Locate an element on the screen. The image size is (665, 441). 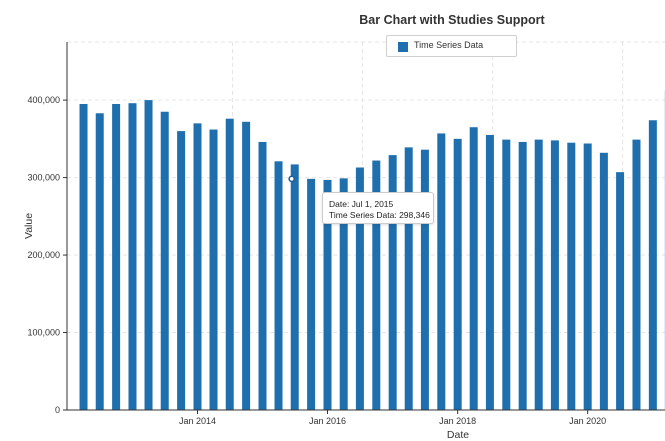
x-tick-label: Jan 2014 is located at coordinates (197, 421).